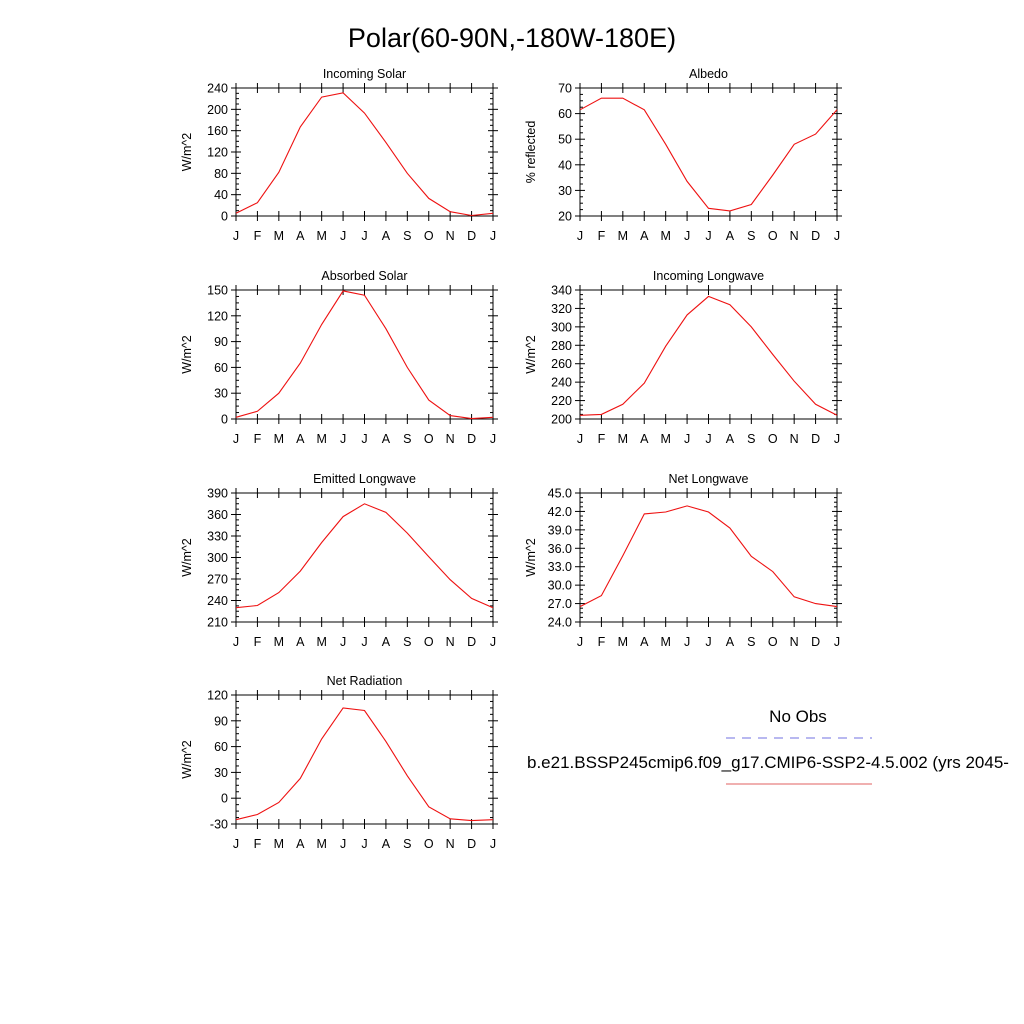  I want to click on chart-title: Absorbed Solar, so click(364, 276).